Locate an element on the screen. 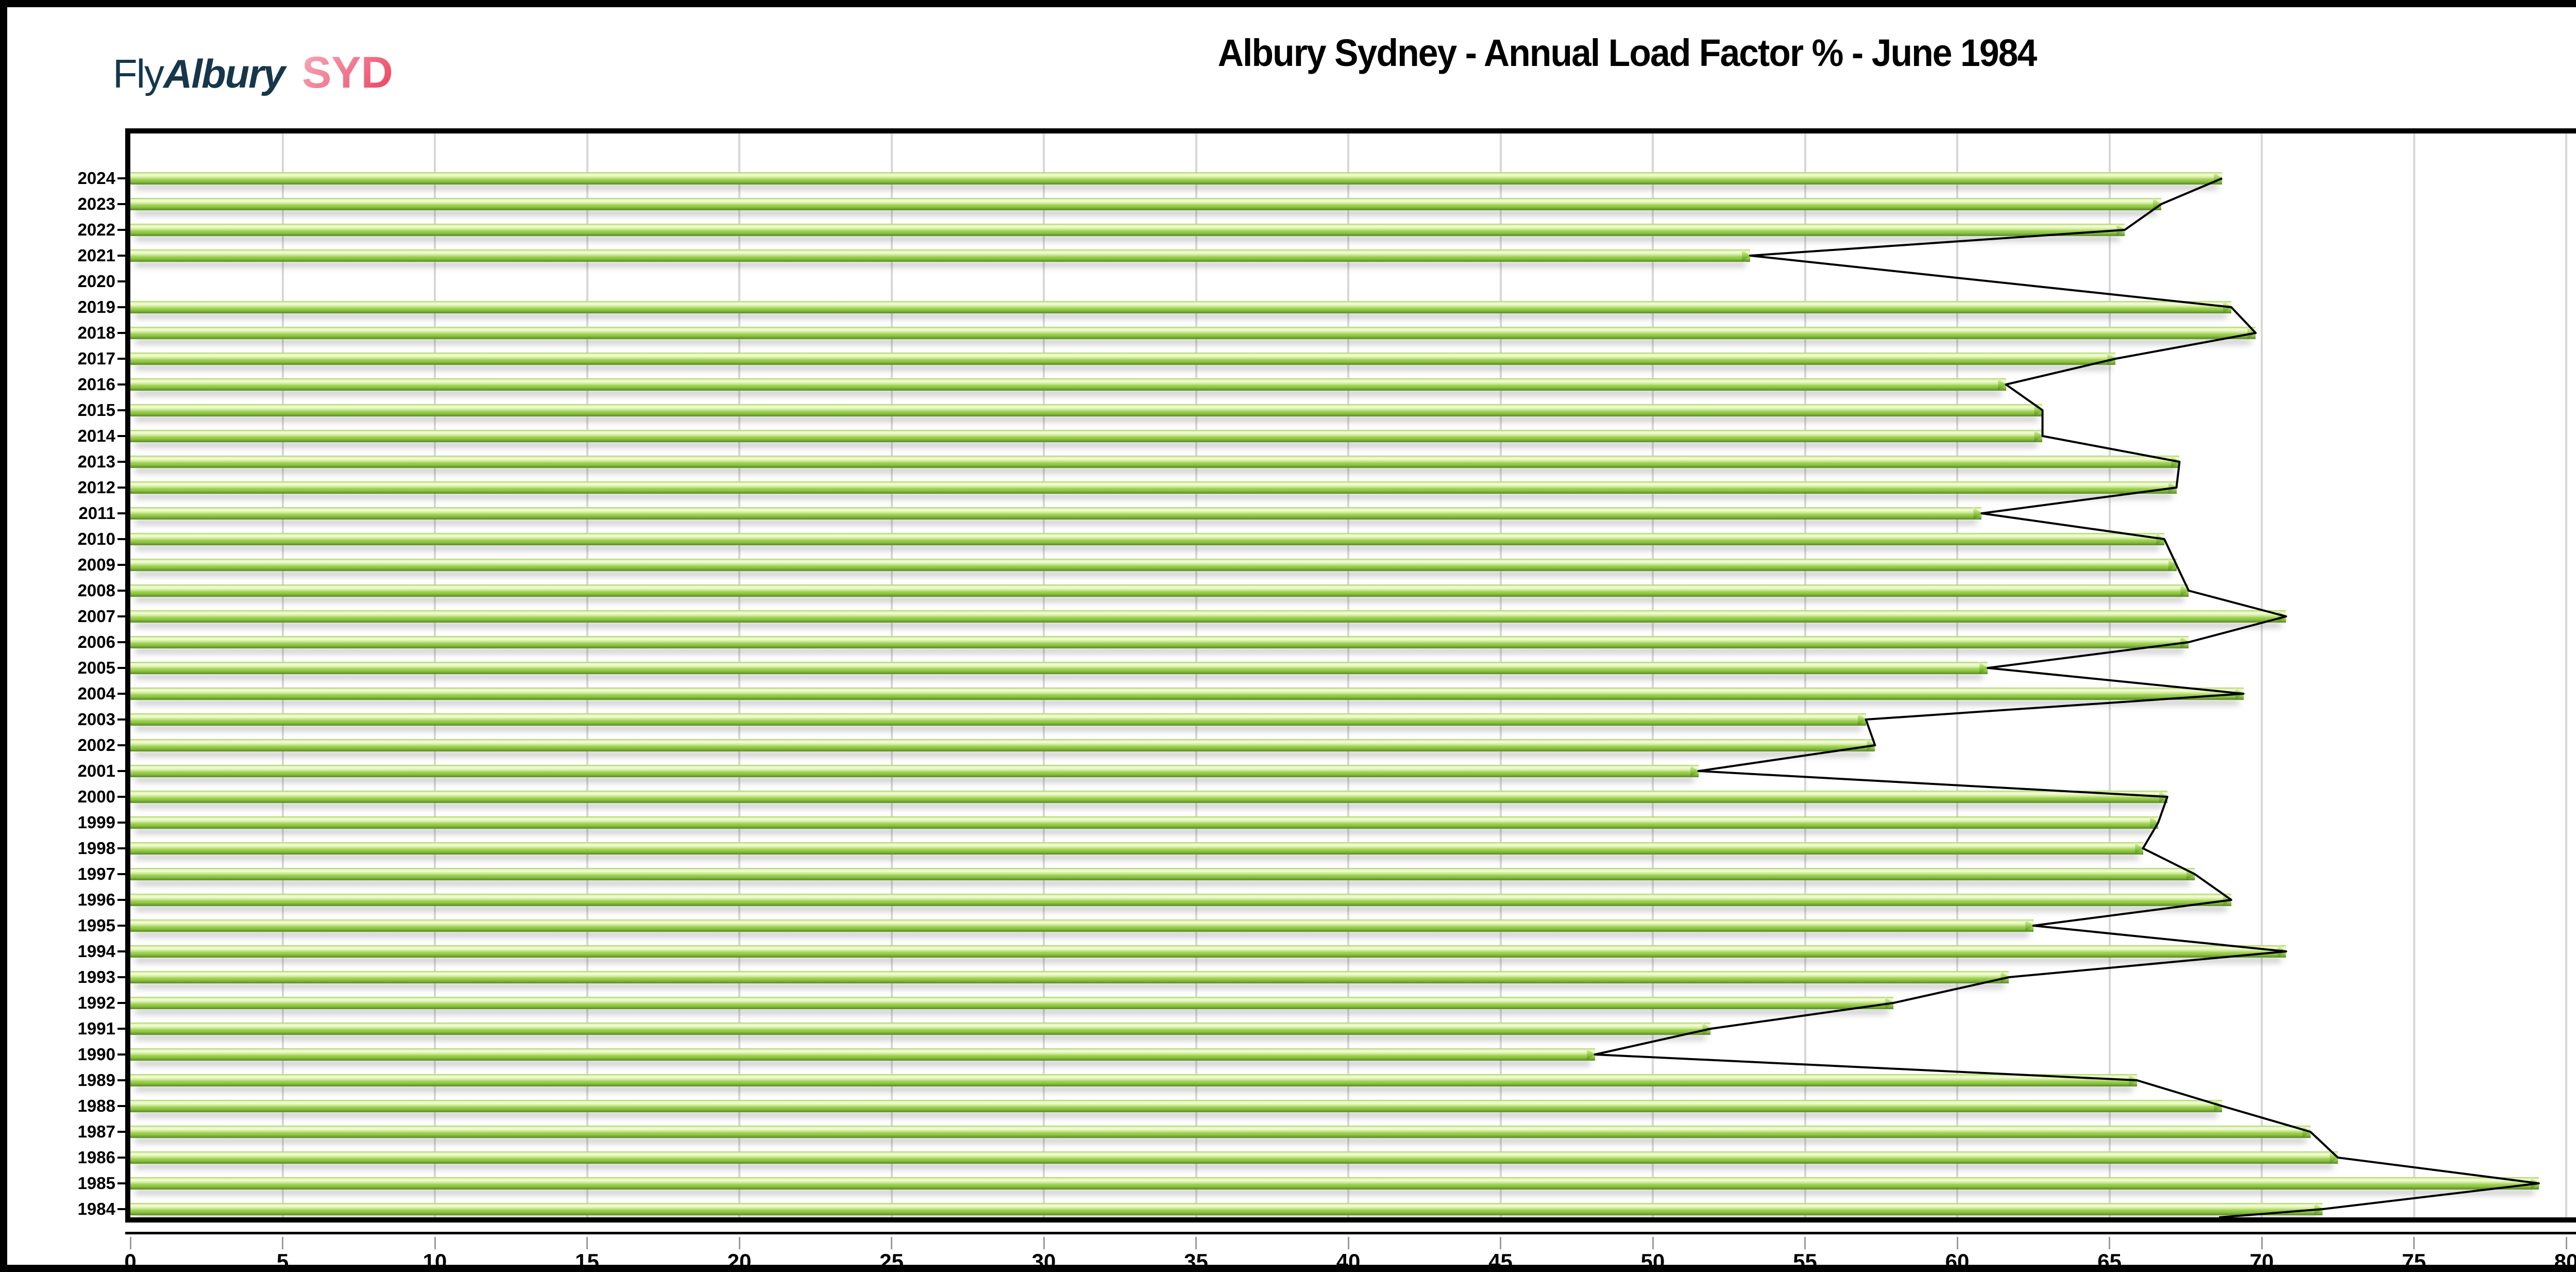 Image resolution: width=2576 pixels, height=1272 pixels. year-label-2004: 2004 is located at coordinates (96, 693).